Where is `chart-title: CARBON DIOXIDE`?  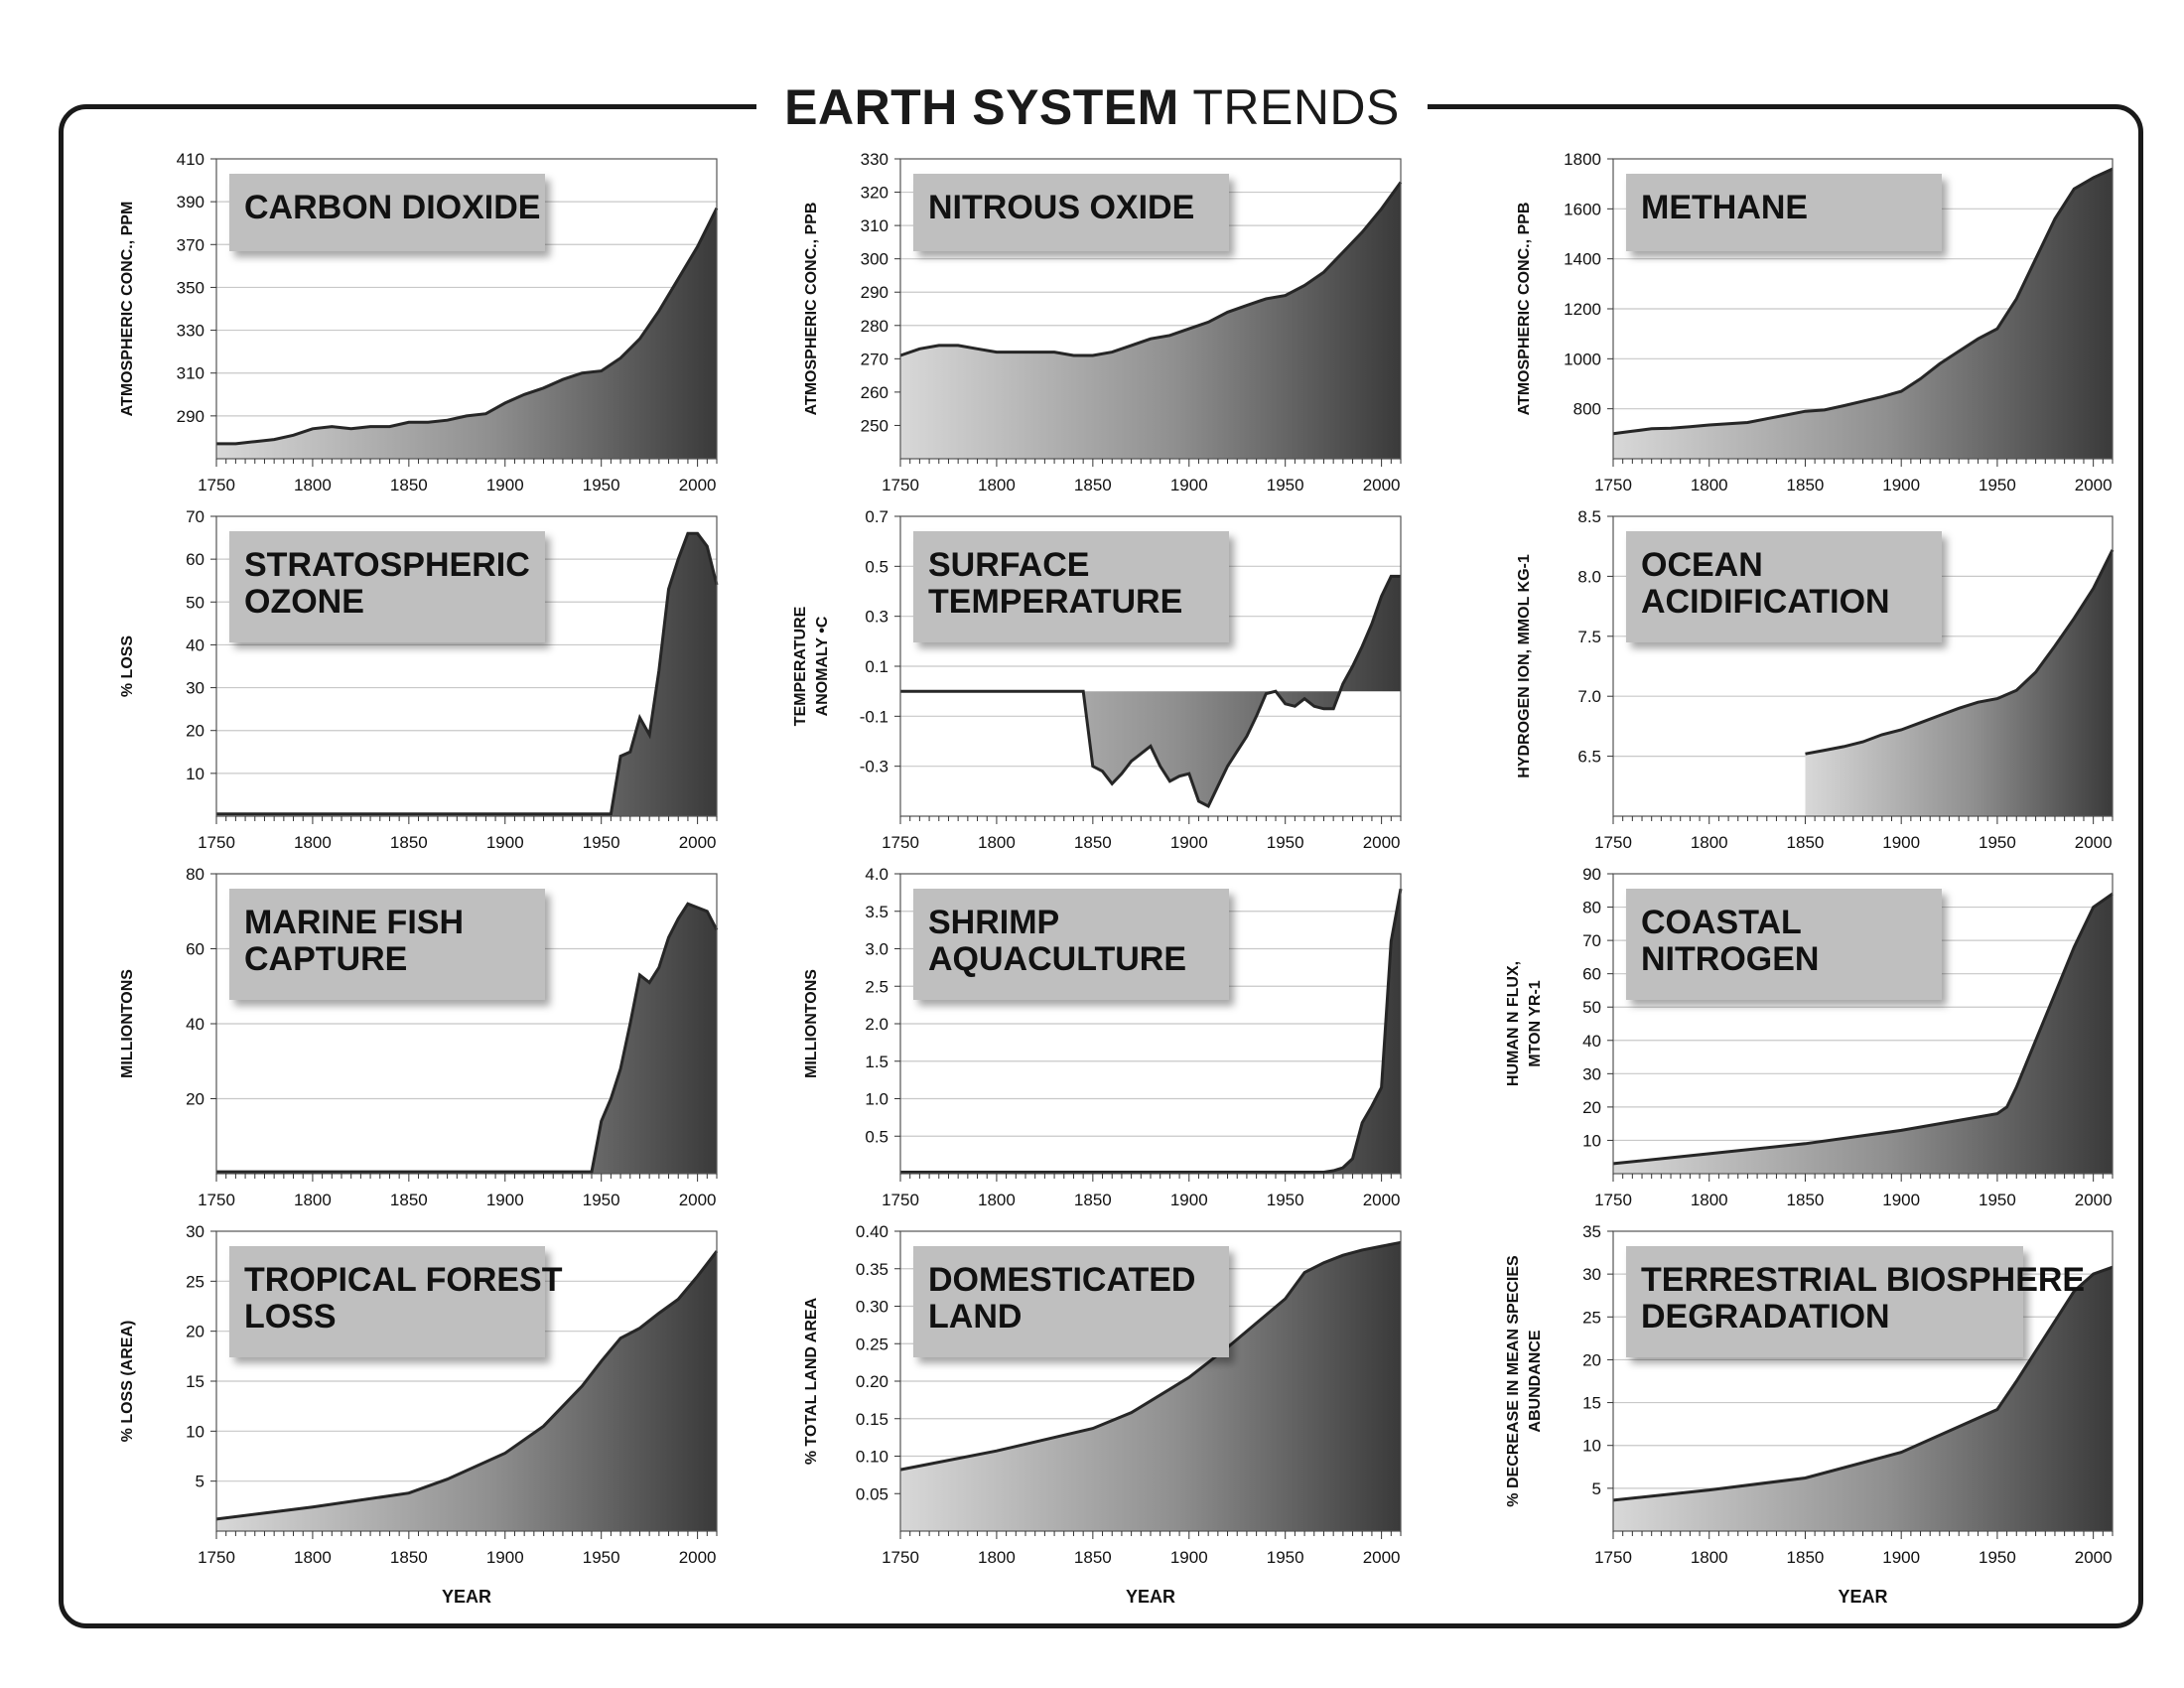
chart-title: CARBON DIOXIDE is located at coordinates (392, 207).